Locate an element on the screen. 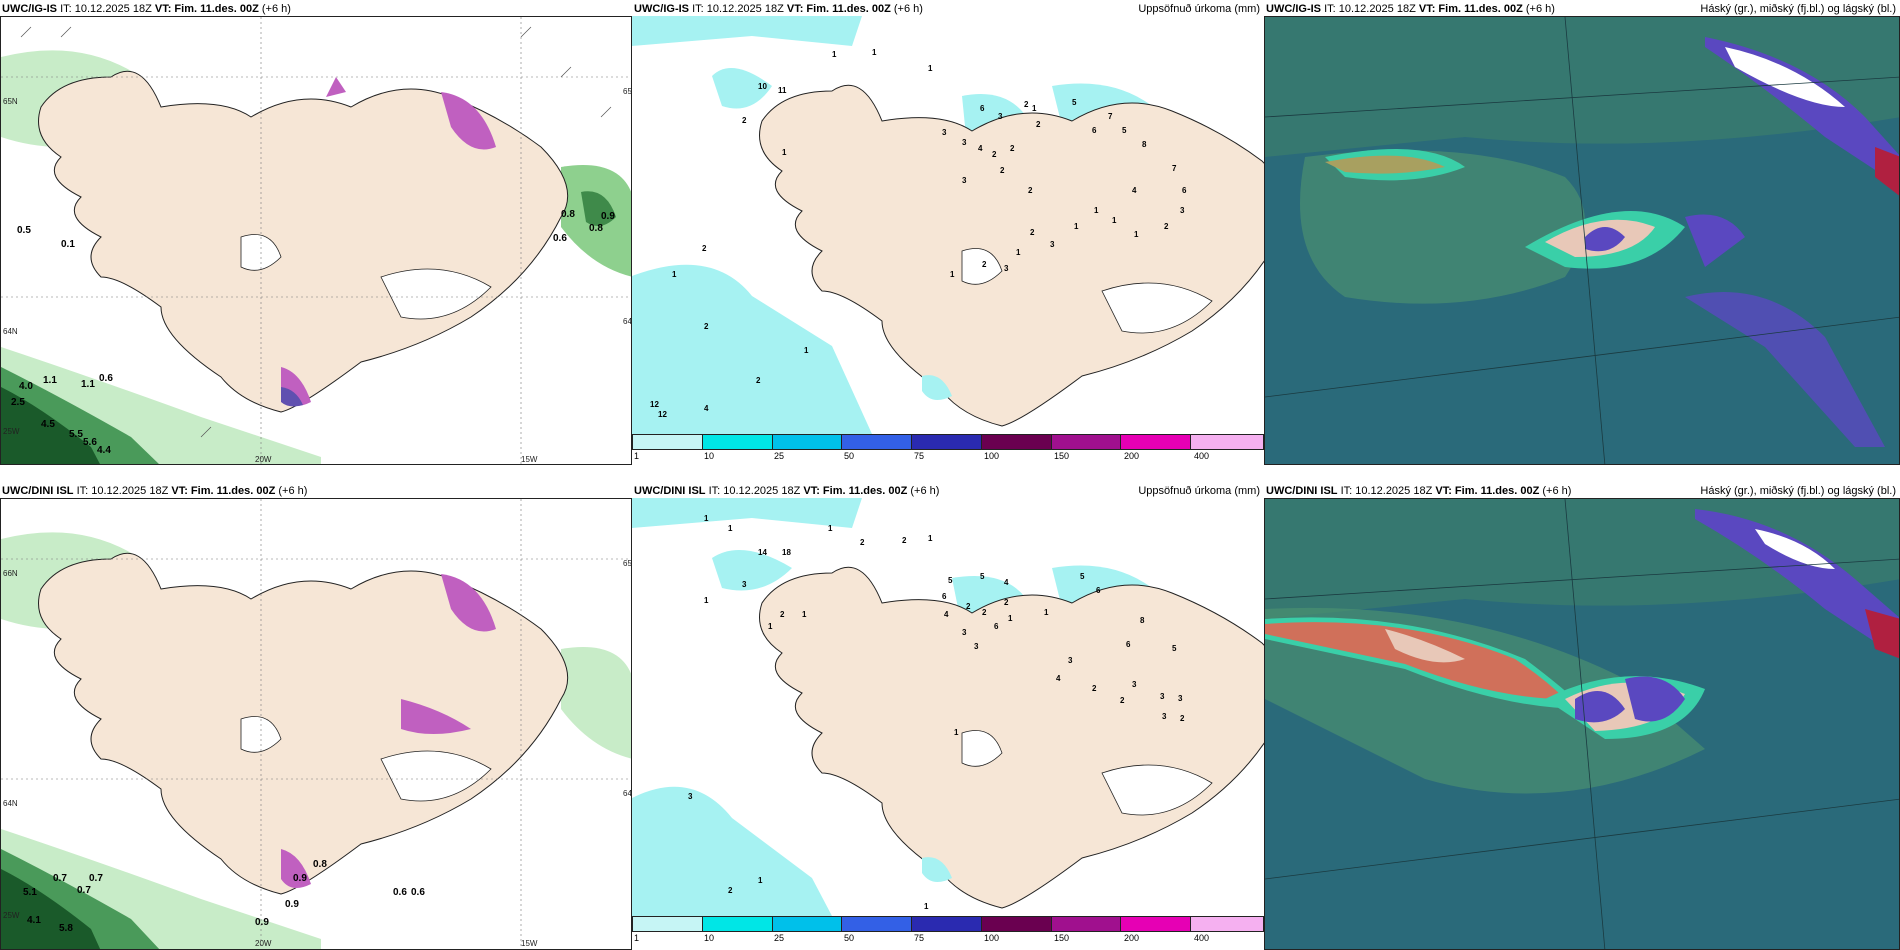 Image resolution: width=1900 pixels, height=950 pixels. axis-label: 25W is located at coordinates (11, 431).